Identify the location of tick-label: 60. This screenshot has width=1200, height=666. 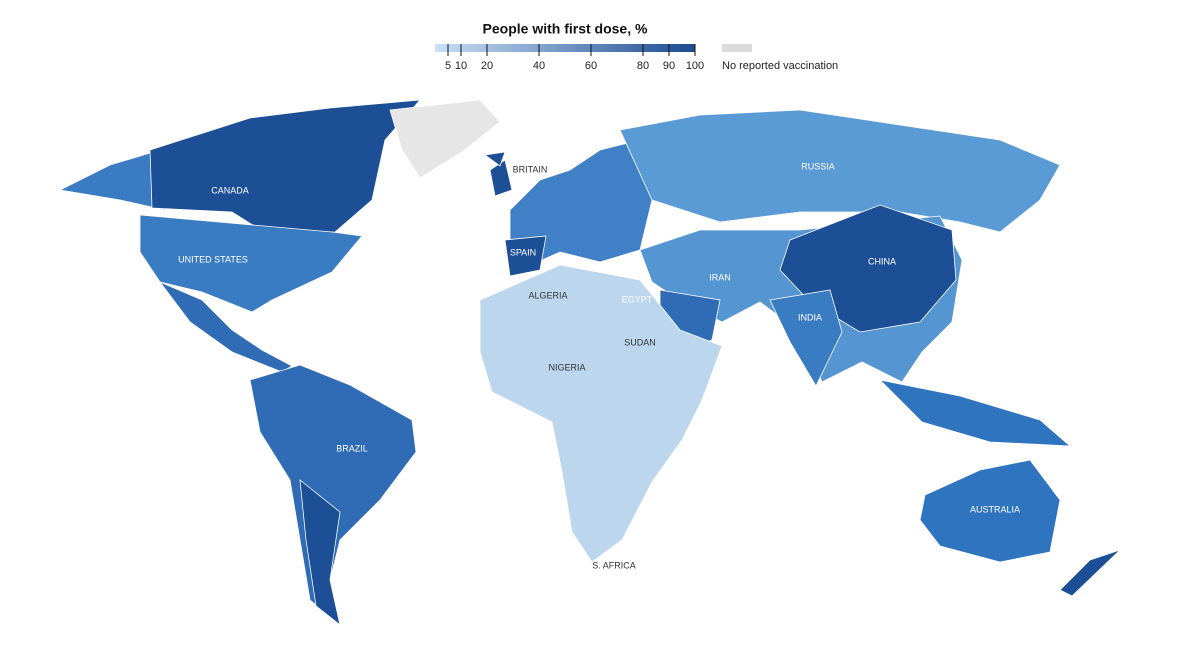
(591, 66).